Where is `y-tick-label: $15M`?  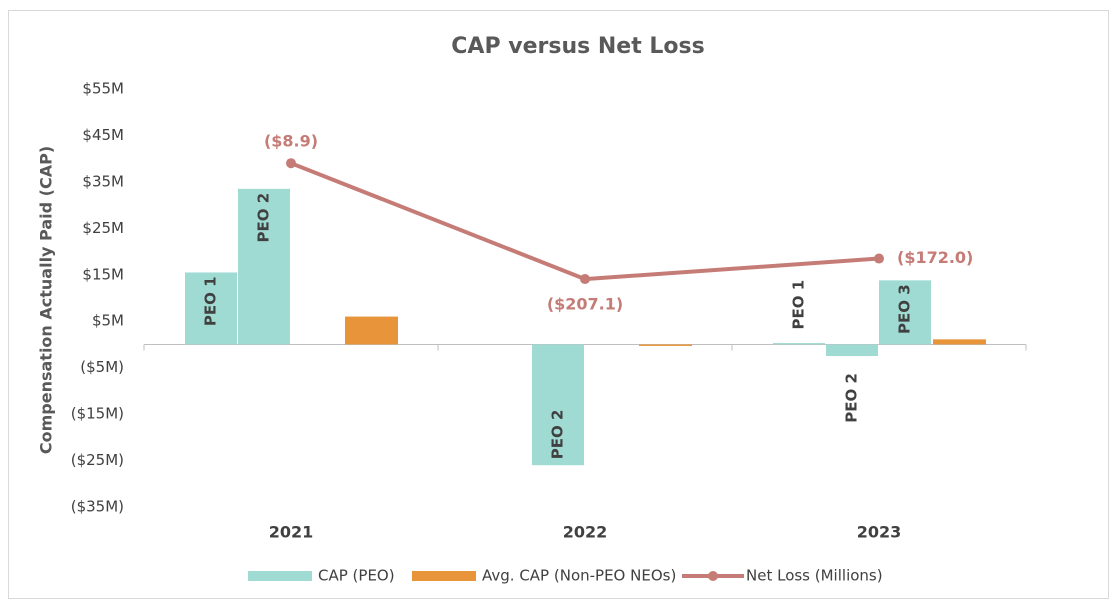
y-tick-label: $15M is located at coordinates (103, 274).